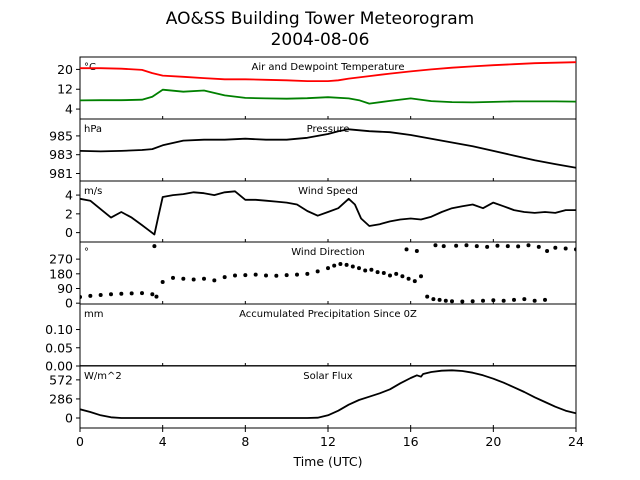  What do you see at coordinates (65, 89) in the screenshot?
I see `y-tick-label: 12` at bounding box center [65, 89].